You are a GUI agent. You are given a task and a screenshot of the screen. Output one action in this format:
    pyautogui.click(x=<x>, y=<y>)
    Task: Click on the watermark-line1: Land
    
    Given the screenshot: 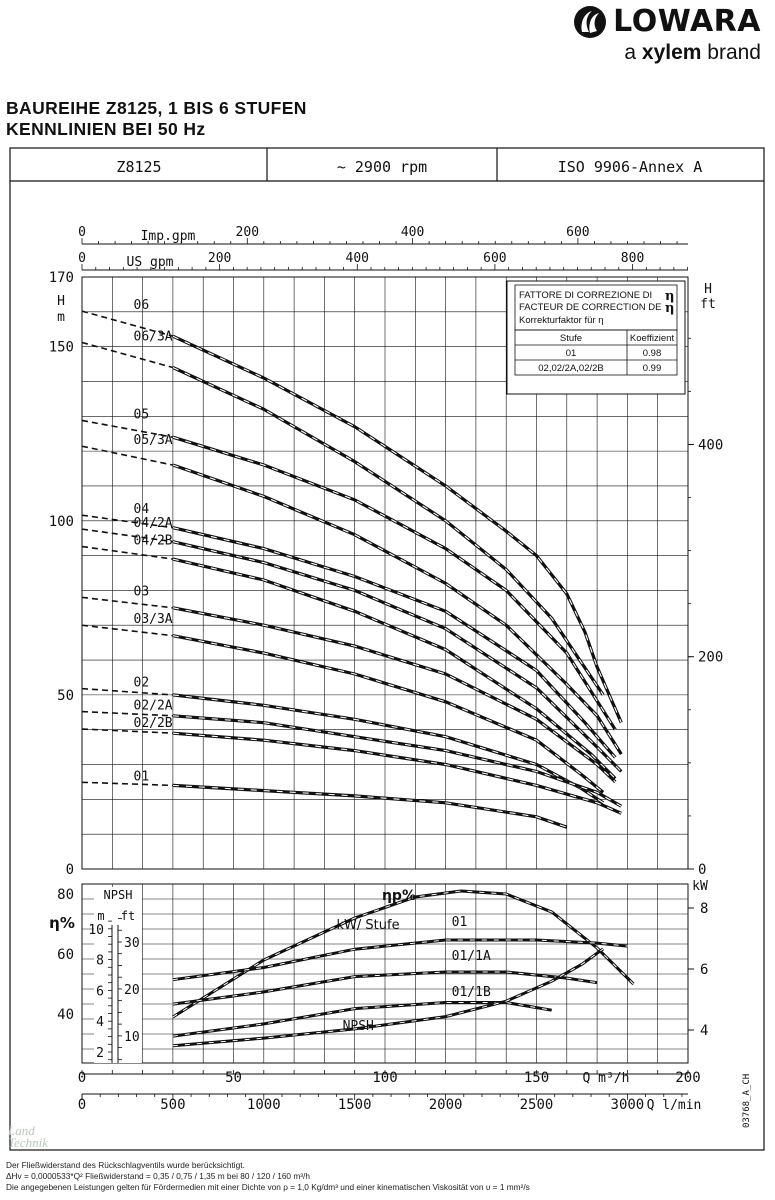 What is the action you would take?
    pyautogui.click(x=21, y=1130)
    